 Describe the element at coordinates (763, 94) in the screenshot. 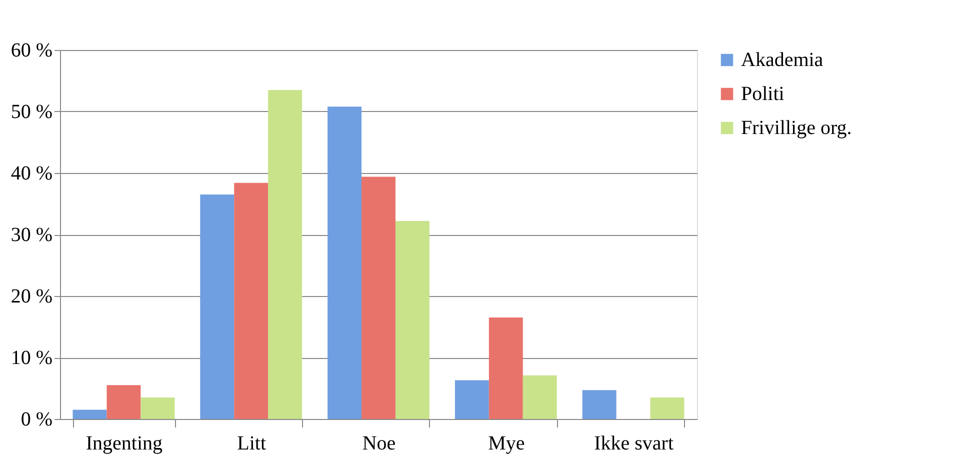

I see `legend-label: Politi` at that location.